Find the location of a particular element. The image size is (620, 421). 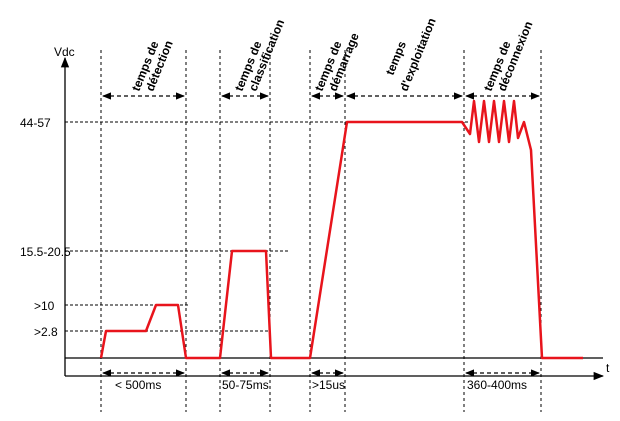

y-axis-label: Vdc is located at coordinates (64, 52).